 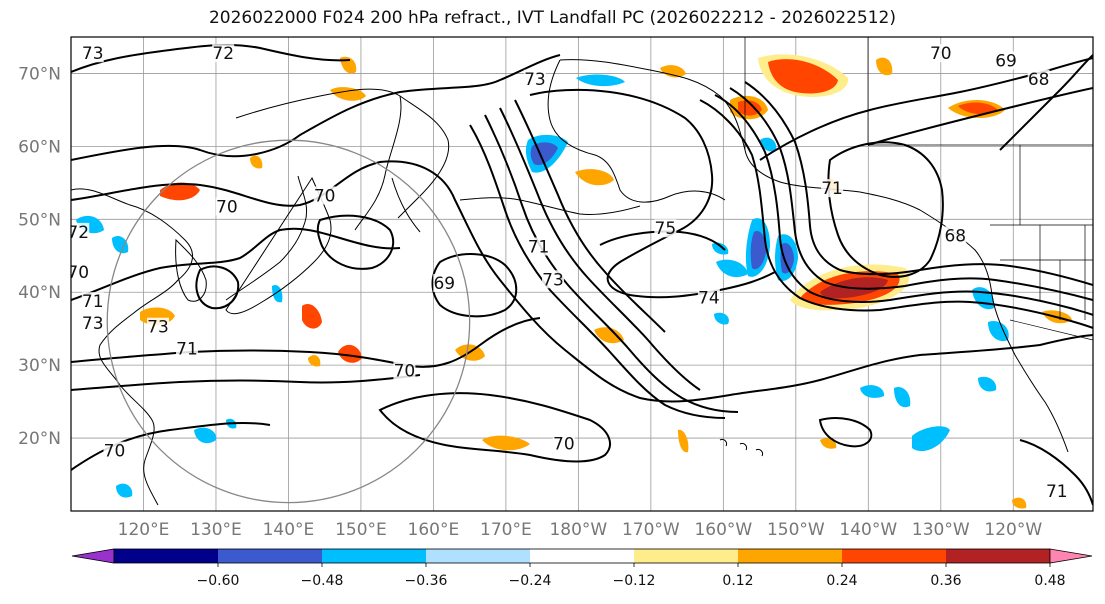 What do you see at coordinates (884, 66) in the screenshot?
I see `anomaly-positive-gulf` at bounding box center [884, 66].